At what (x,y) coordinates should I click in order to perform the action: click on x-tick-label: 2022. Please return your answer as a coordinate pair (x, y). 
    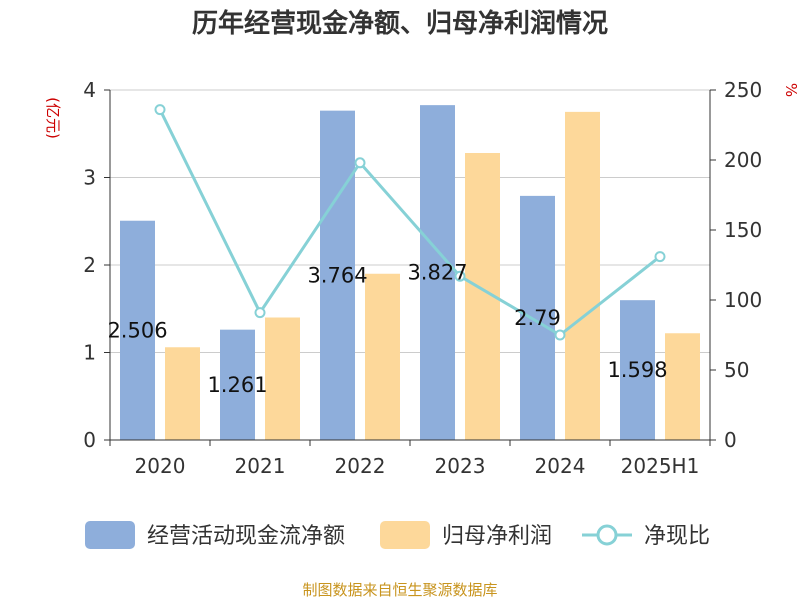
    Looking at the image, I should click on (360, 466).